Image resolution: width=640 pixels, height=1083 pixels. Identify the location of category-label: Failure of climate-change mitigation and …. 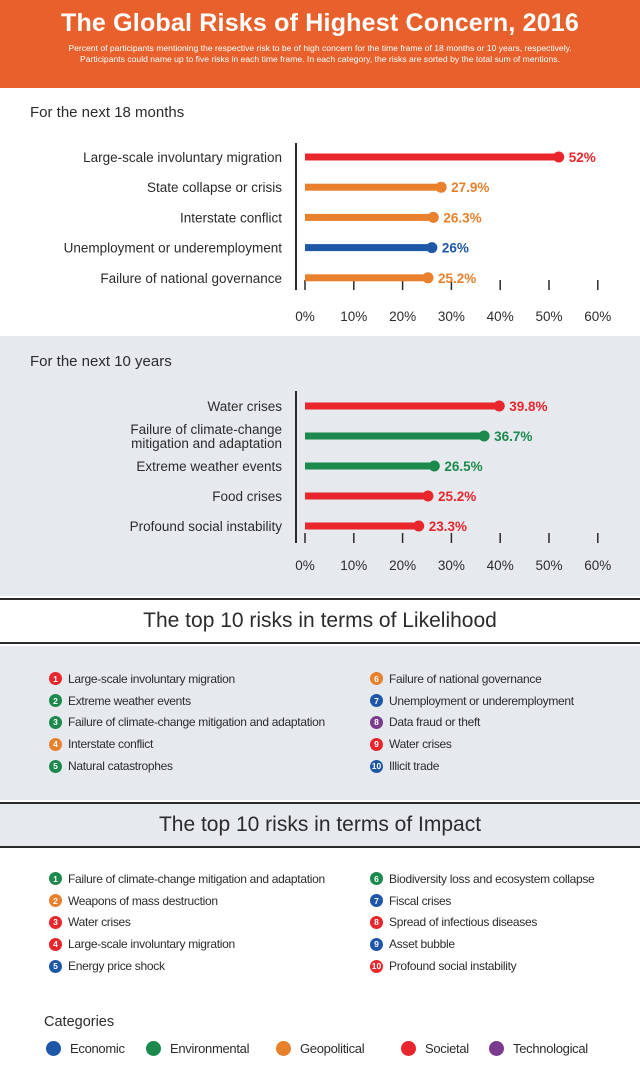
(206, 436).